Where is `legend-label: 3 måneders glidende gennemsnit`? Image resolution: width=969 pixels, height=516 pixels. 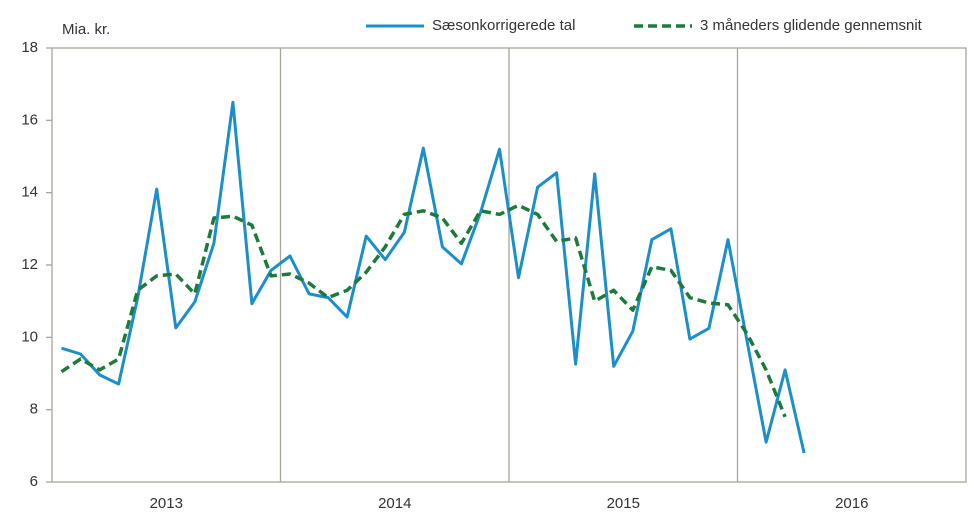
legend-label: 3 måneders glidende gennemsnit is located at coordinates (811, 25).